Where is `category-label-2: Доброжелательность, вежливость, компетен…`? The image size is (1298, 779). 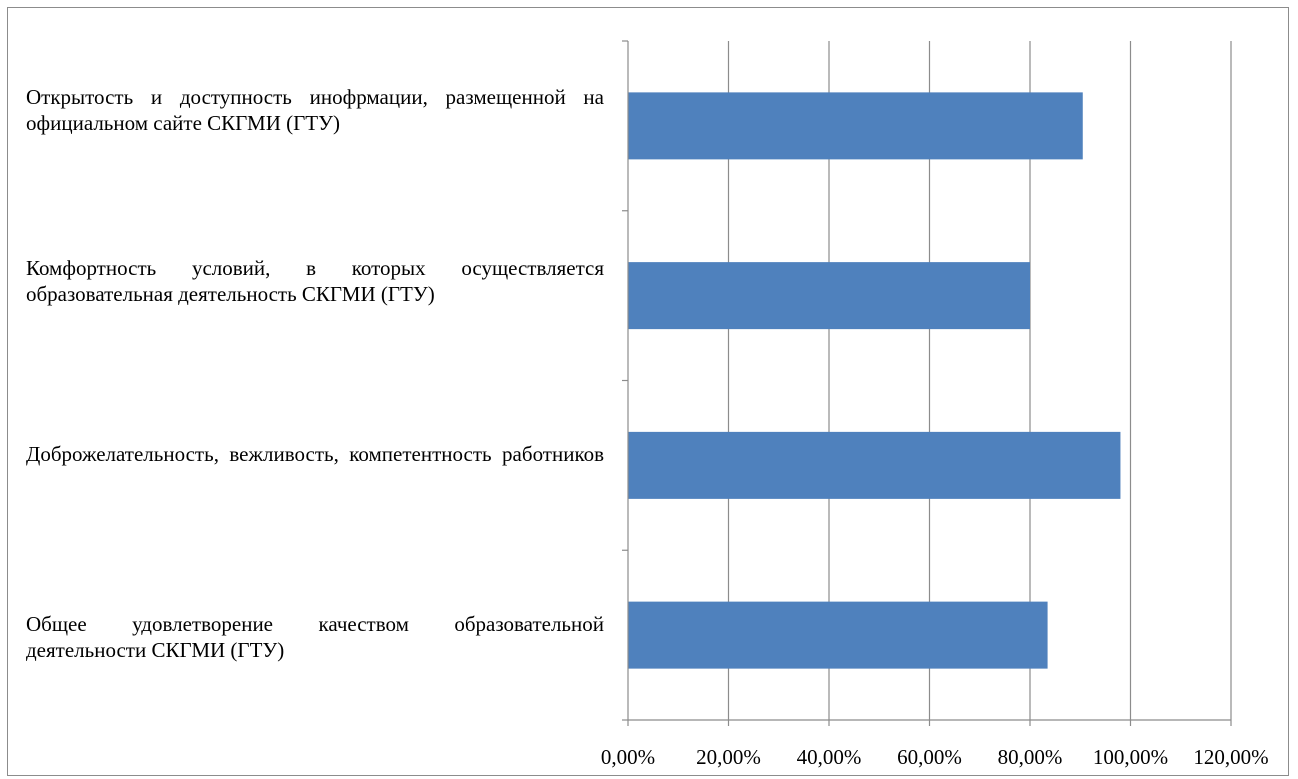
category-label-2: Доброжелательность, вежливость, компетен… is located at coordinates (315, 454).